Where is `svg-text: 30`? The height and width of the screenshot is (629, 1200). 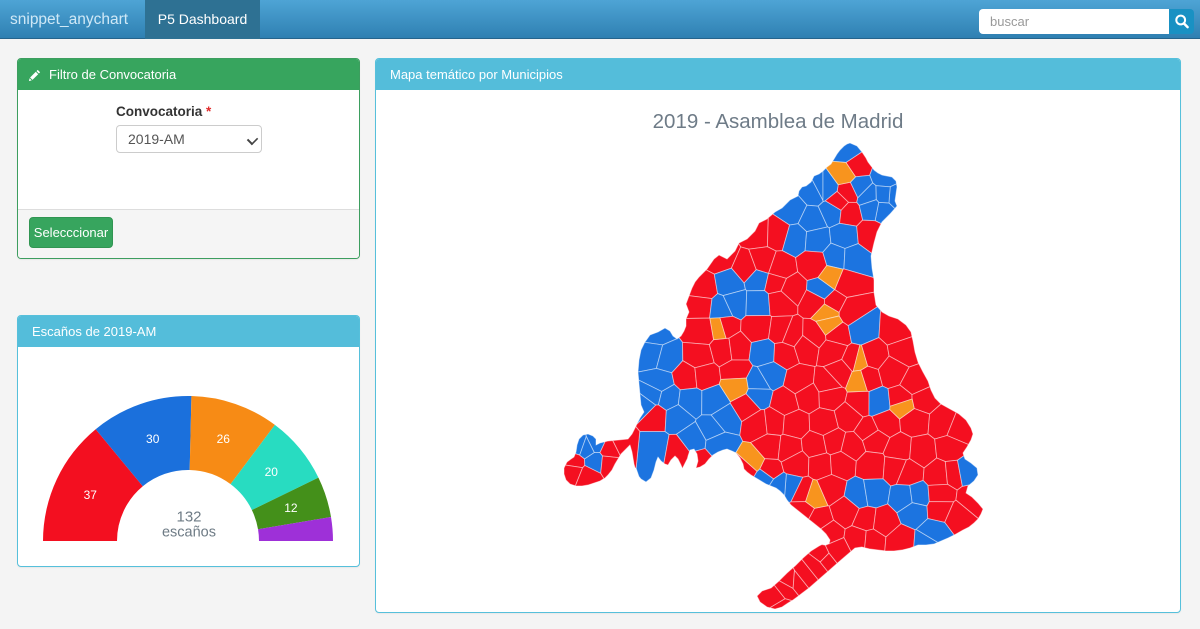 svg-text: 30 is located at coordinates (153, 439).